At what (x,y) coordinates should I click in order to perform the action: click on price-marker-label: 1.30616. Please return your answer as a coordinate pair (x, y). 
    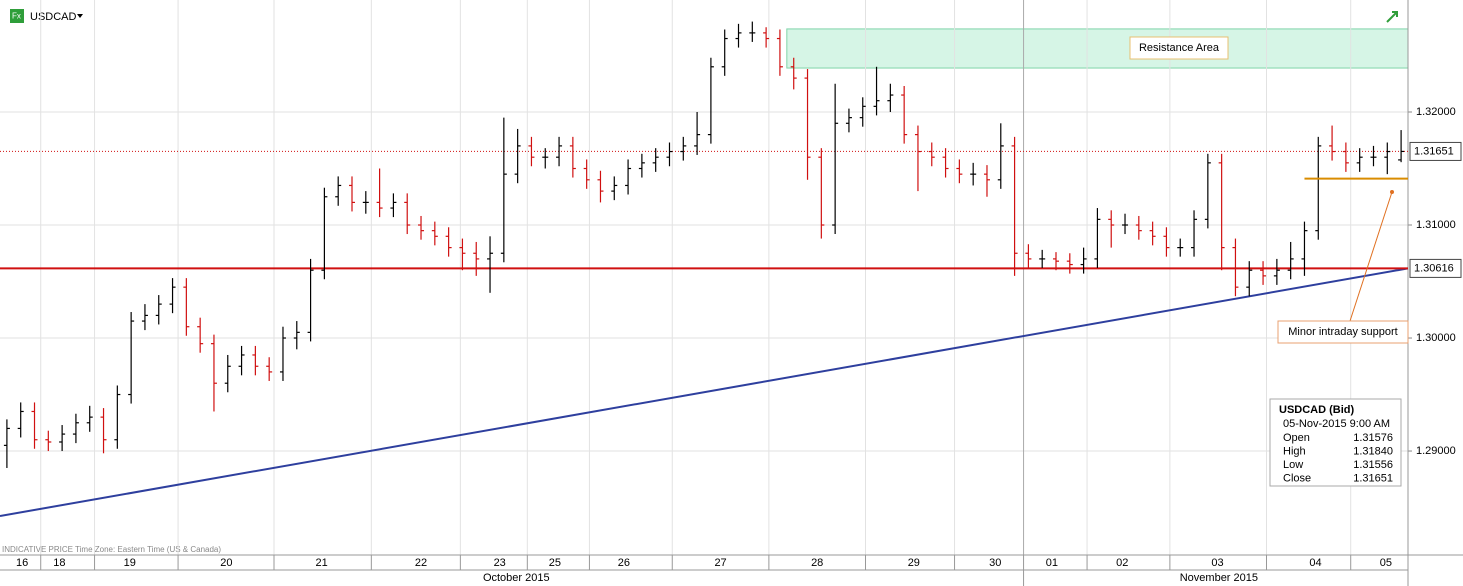
    Looking at the image, I should click on (1434, 268).